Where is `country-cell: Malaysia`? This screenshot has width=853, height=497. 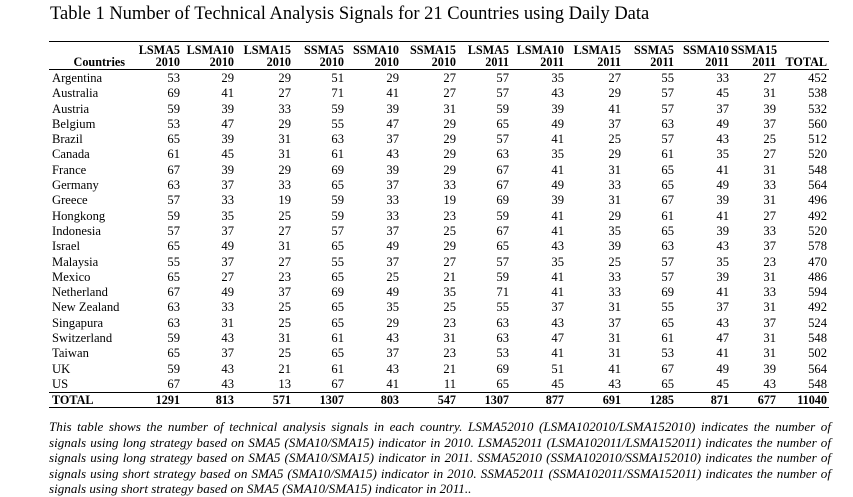
country-cell: Malaysia is located at coordinates (75, 261).